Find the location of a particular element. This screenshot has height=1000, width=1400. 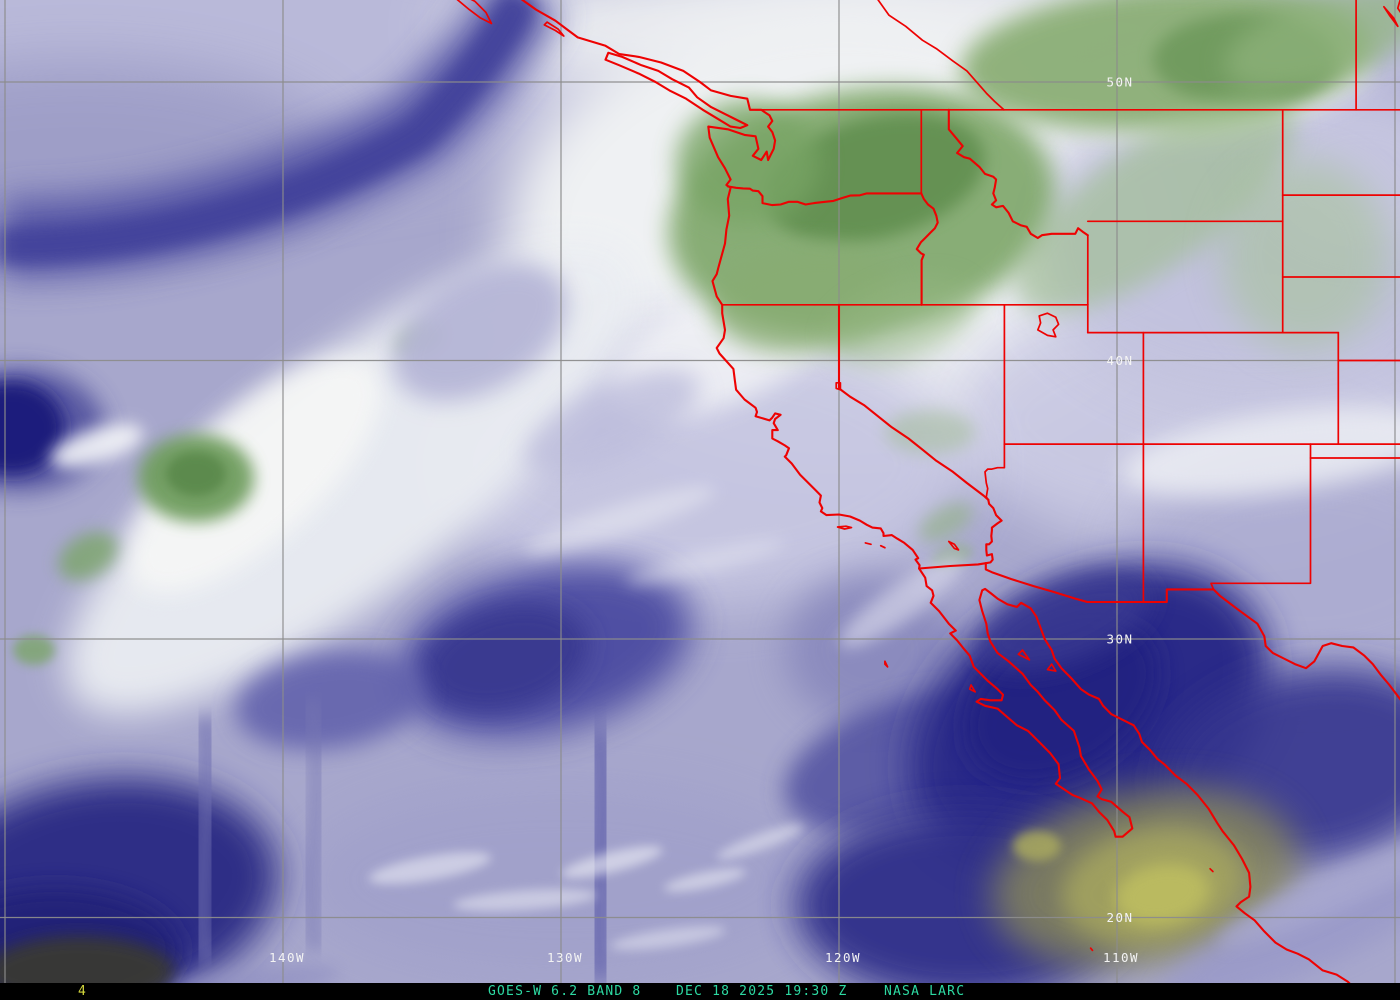

or-id-border is located at coordinates (927, 249).